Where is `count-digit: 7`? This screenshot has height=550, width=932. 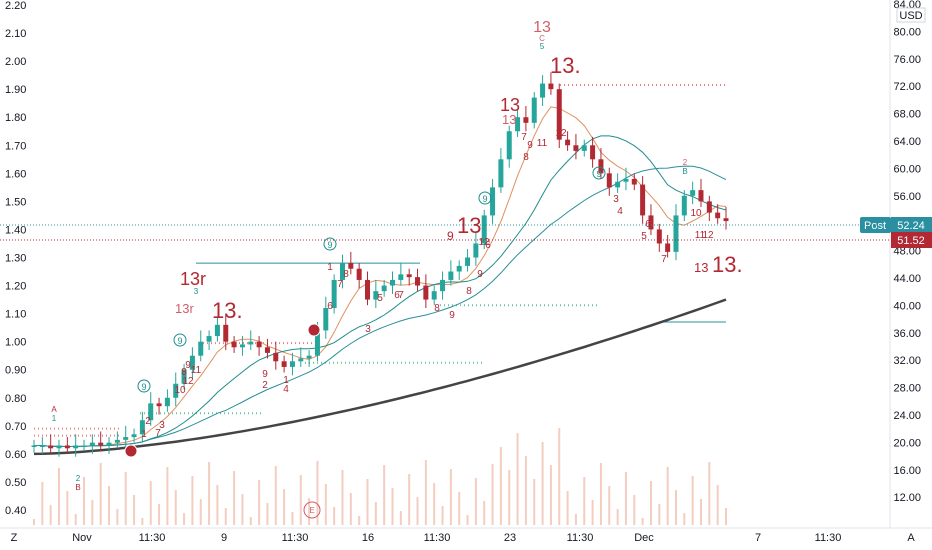 count-digit: 7 is located at coordinates (340, 284).